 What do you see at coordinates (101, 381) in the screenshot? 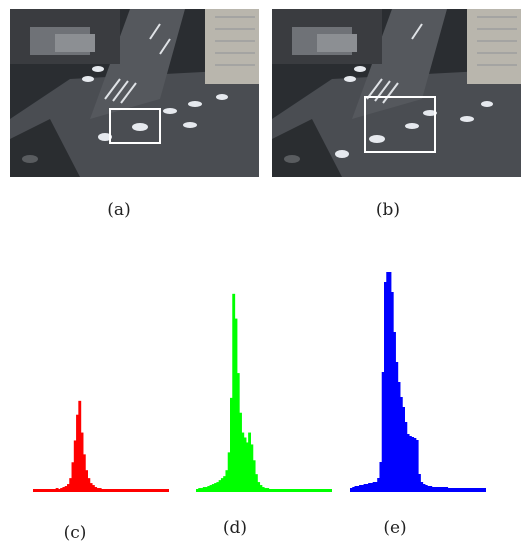
I see `histogram-red` at bounding box center [101, 381].